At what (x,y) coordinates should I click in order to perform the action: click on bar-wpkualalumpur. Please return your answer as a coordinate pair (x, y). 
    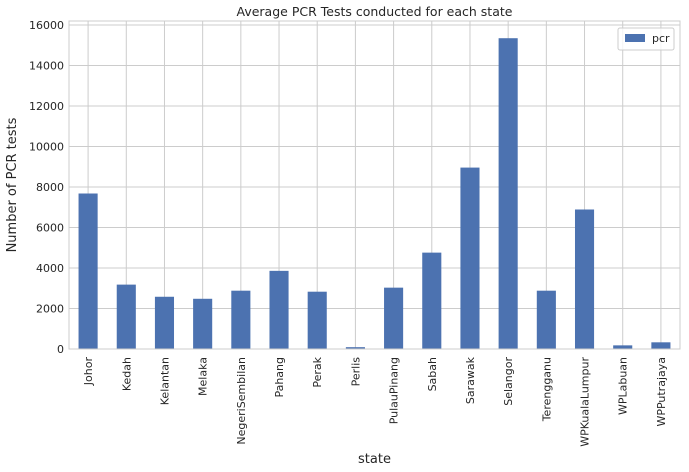
    Looking at the image, I should click on (584, 279).